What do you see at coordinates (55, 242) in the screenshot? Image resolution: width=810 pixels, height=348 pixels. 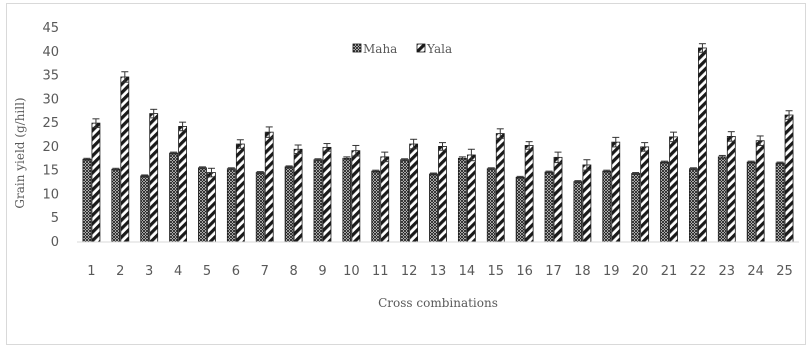 I see `y-tick-label: 0` at bounding box center [55, 242].